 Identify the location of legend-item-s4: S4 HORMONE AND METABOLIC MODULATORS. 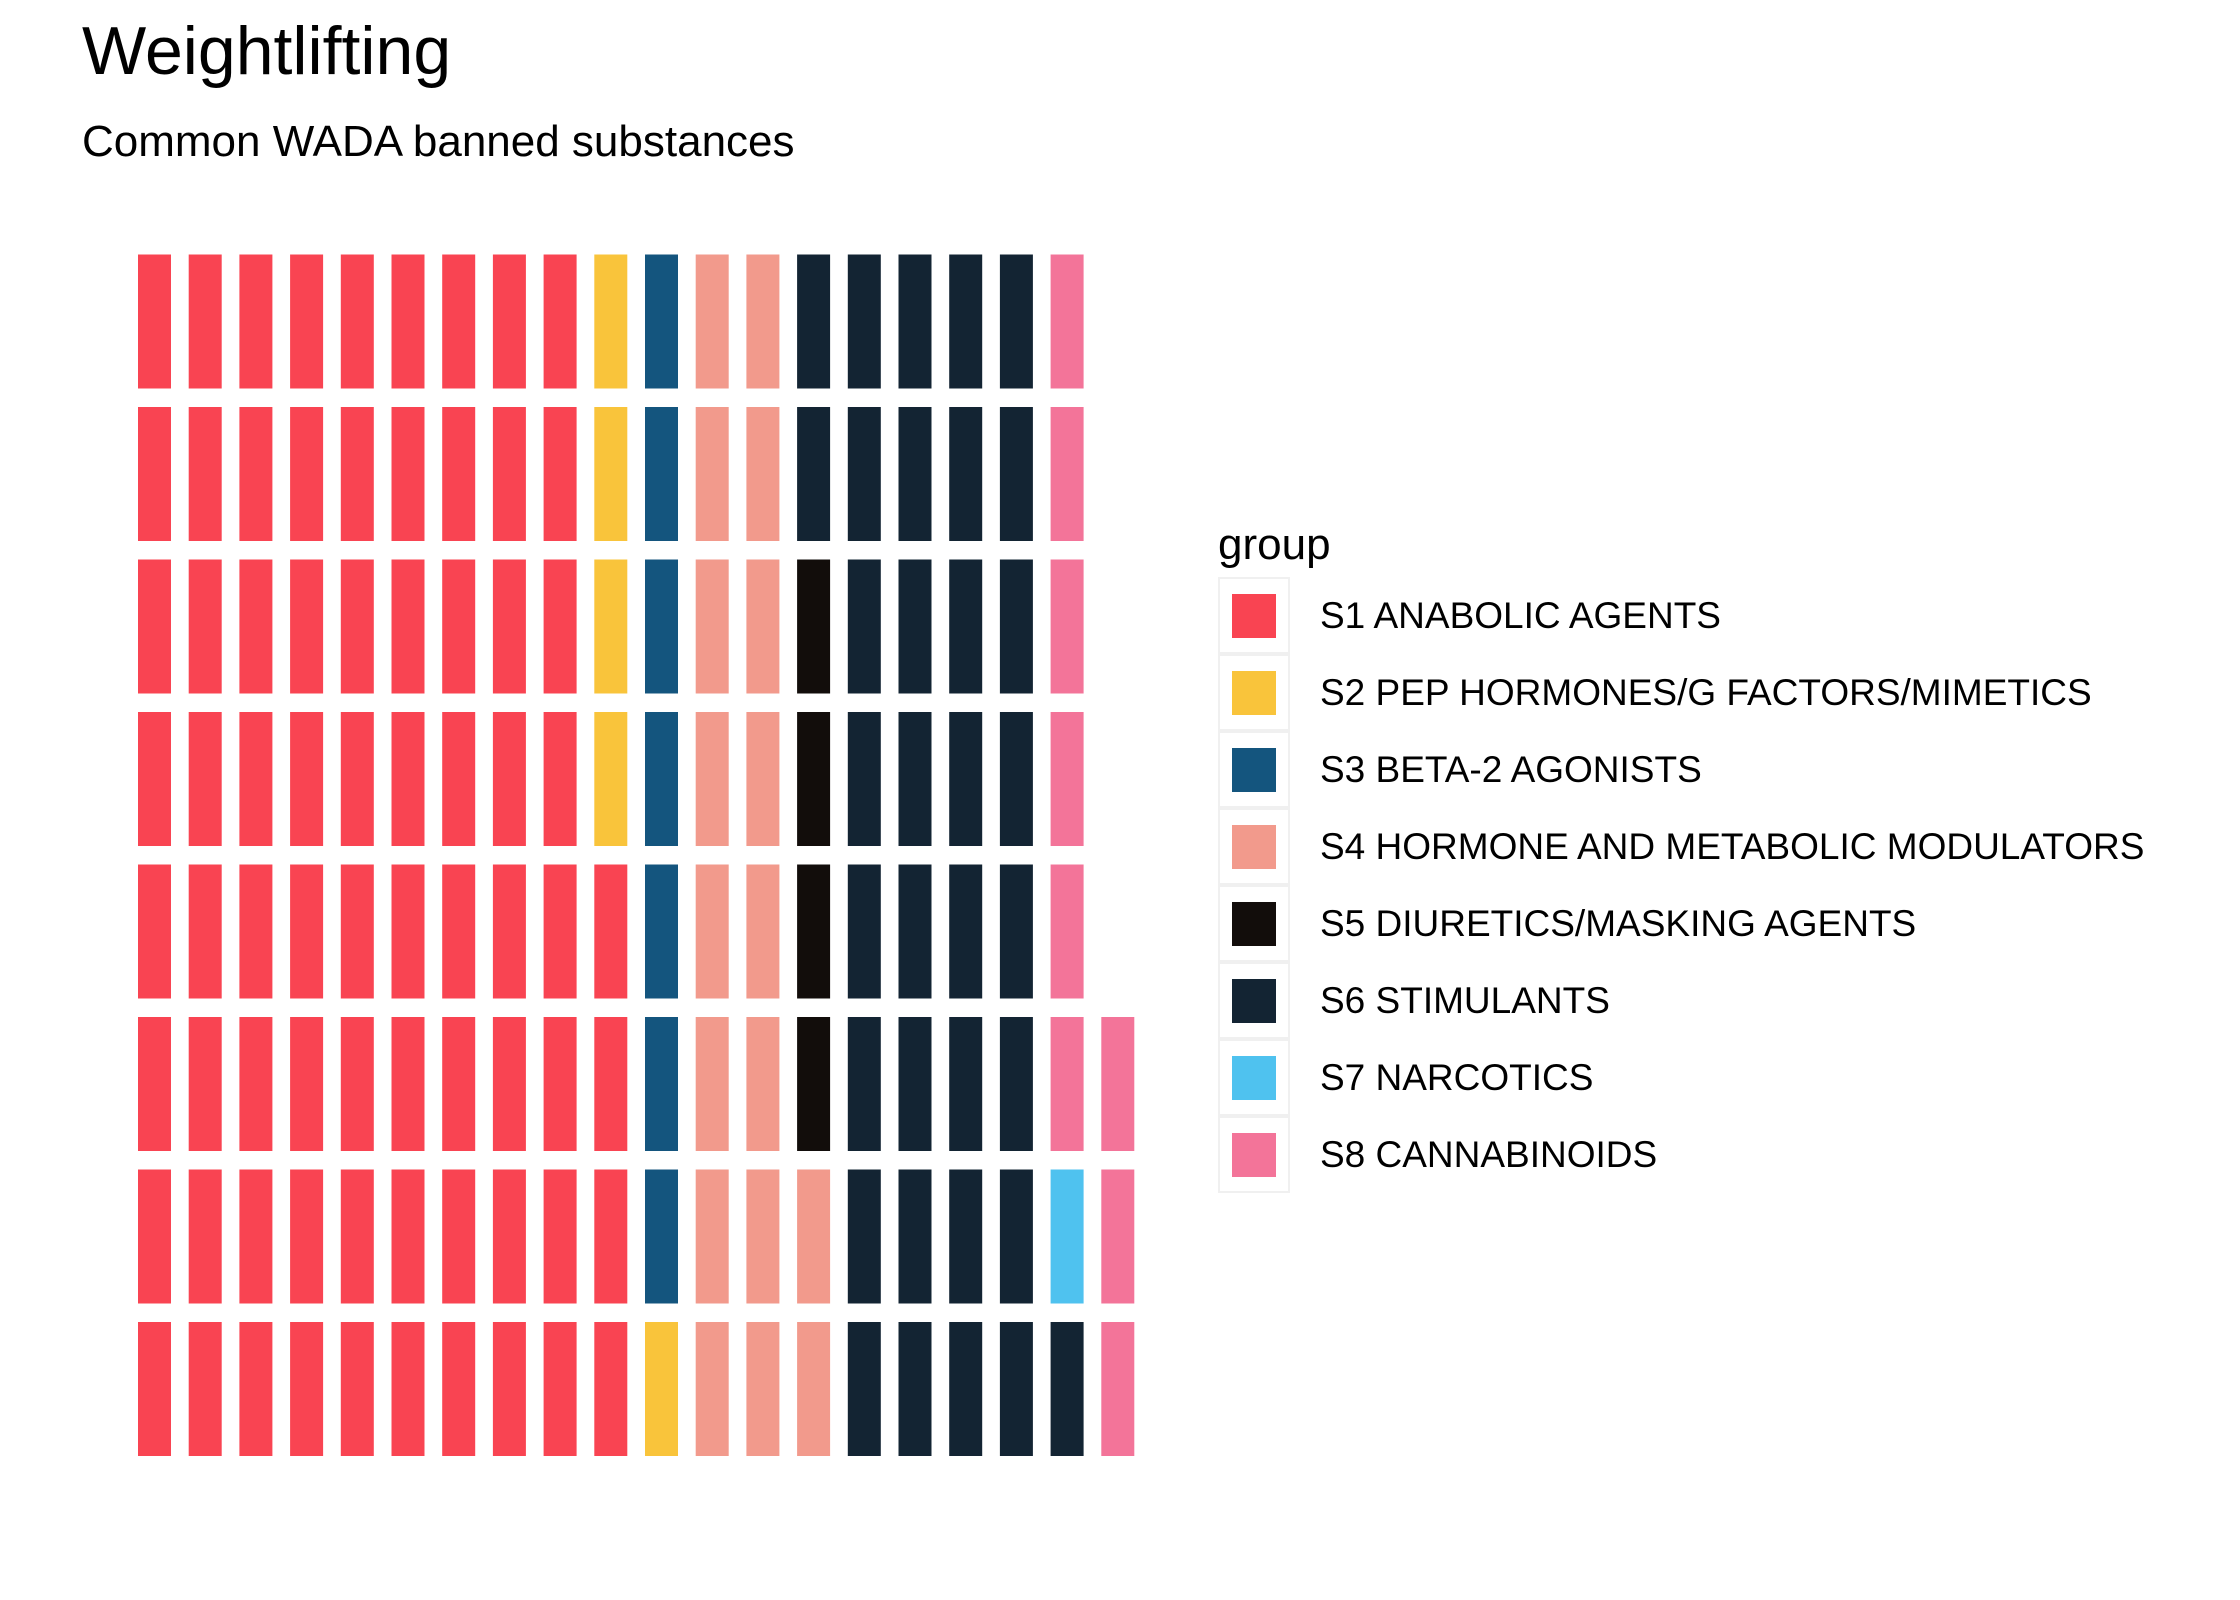
(1681, 846).